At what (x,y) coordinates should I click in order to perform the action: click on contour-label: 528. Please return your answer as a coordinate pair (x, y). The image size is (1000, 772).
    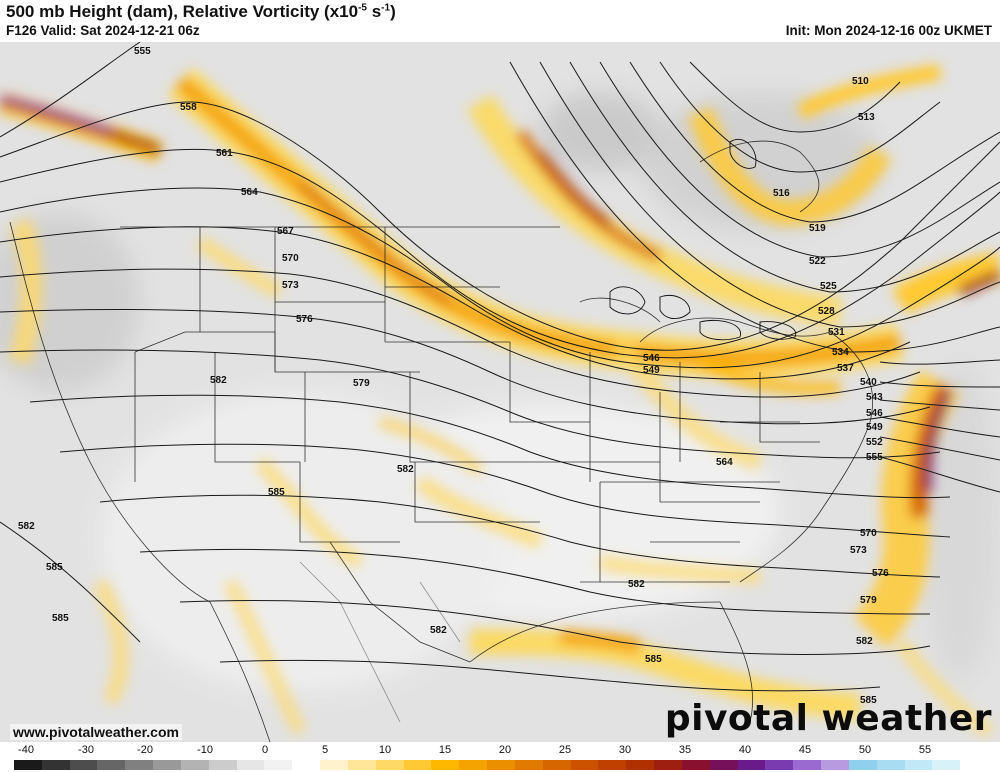
    Looking at the image, I should click on (826, 311).